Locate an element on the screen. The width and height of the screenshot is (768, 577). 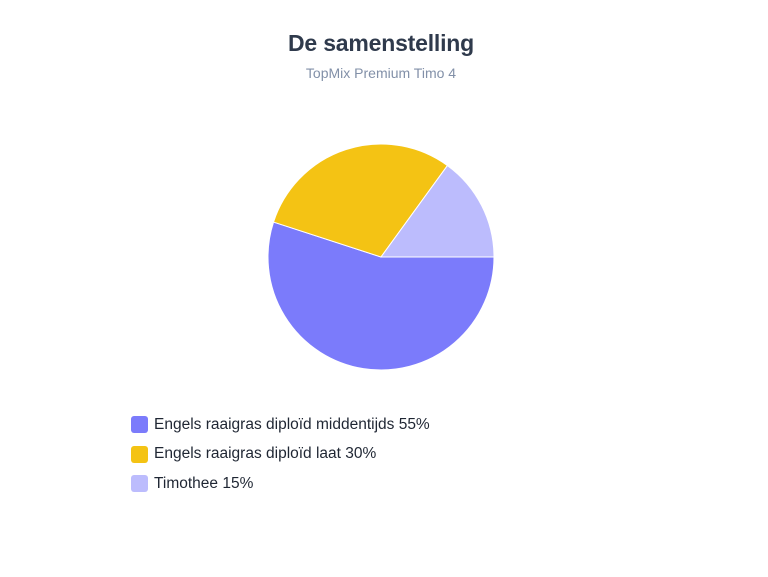
legend-item: Timothee 15% is located at coordinates (280, 484).